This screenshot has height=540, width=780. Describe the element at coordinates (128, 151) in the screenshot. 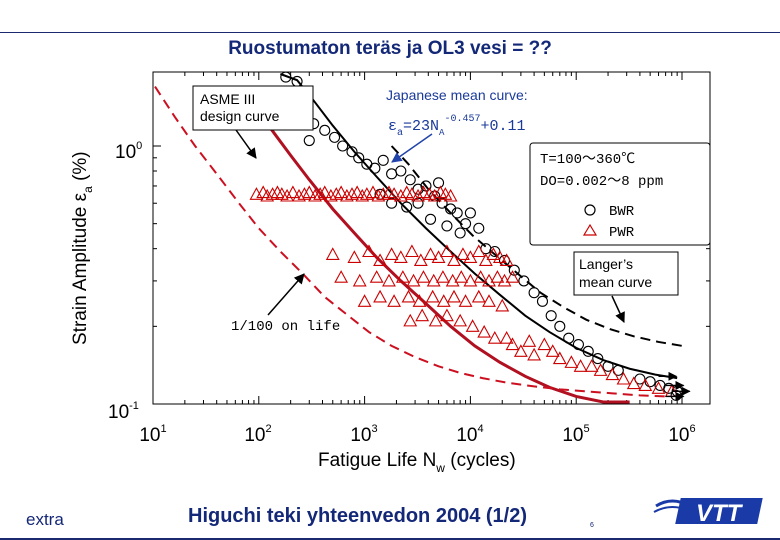

I see `y-tick-label: 100` at that location.